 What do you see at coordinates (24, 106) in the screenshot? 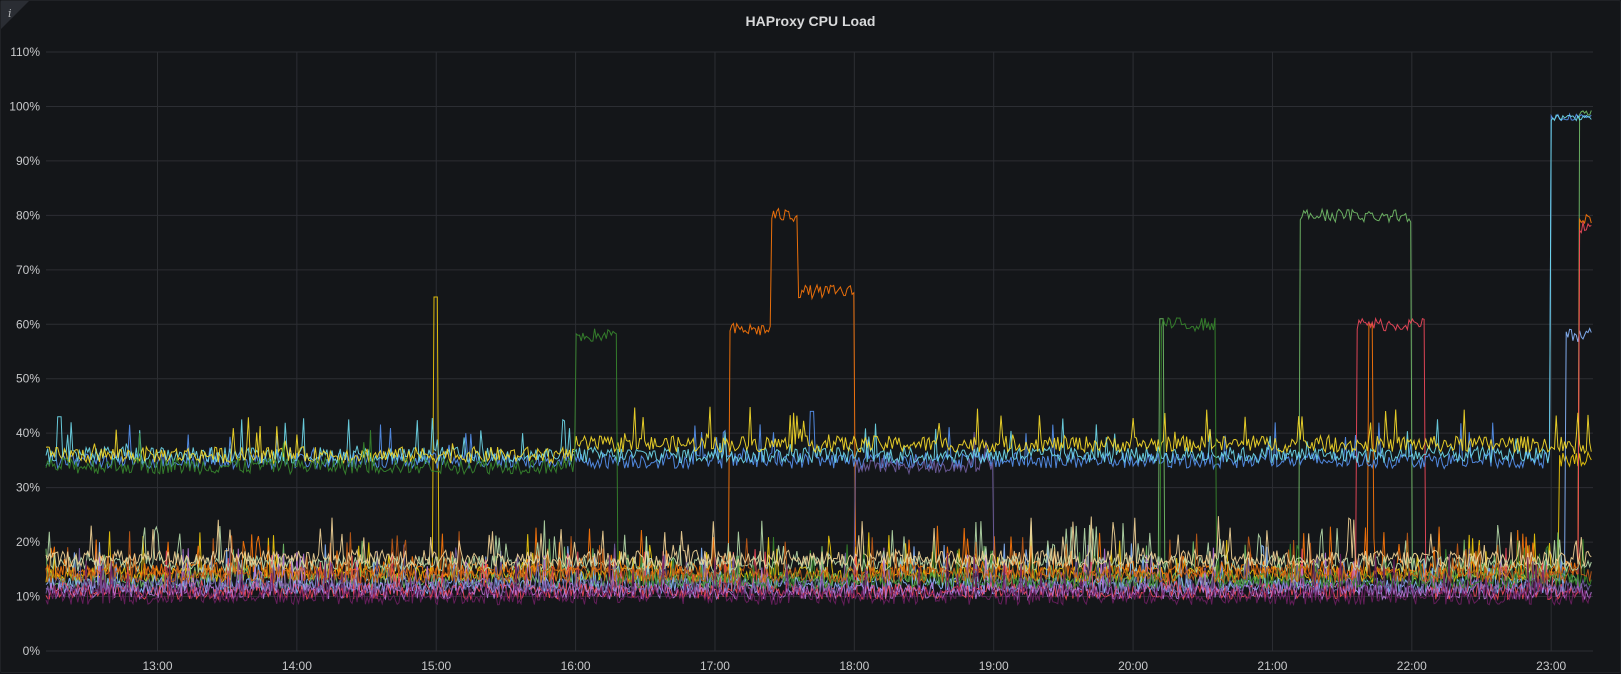
I see `y-tick-label: 100%` at bounding box center [24, 106].